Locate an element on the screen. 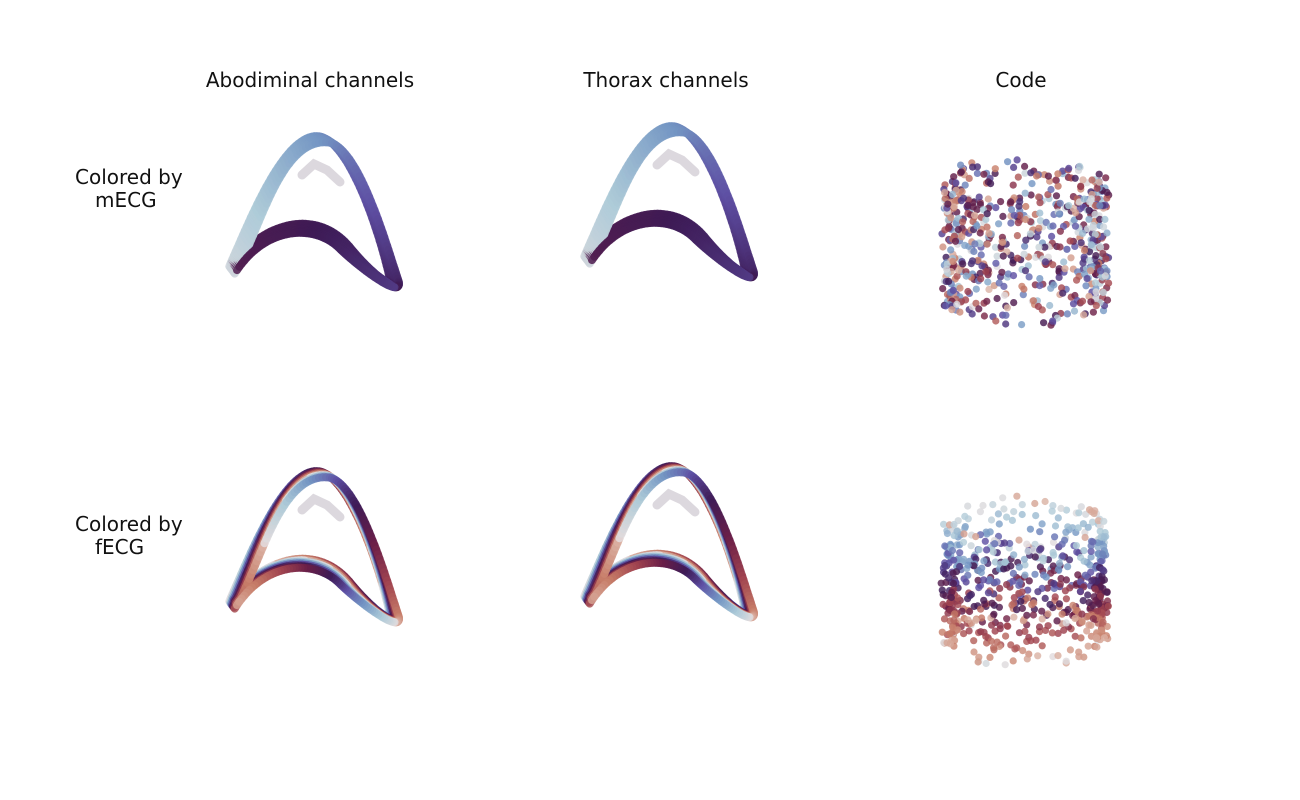 Image resolution: width=1300 pixels, height=800 pixels. abdominal-mecg-trajectory-plot is located at coordinates (314, 212).